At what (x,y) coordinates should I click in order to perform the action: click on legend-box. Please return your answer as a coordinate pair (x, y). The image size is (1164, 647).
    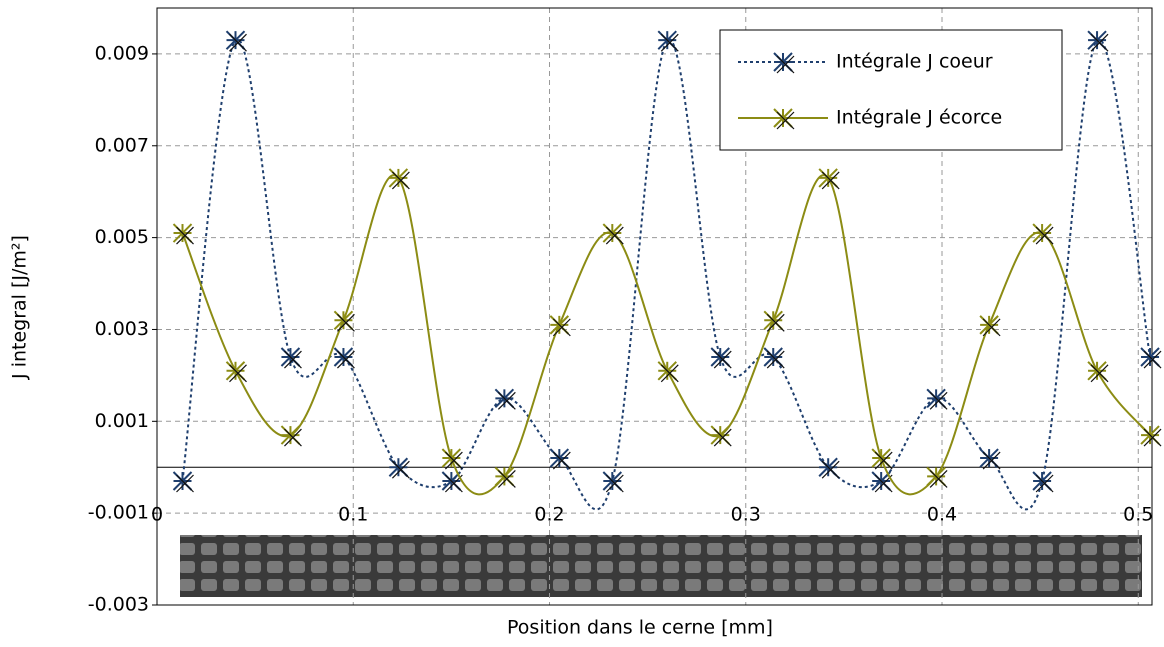
    Looking at the image, I should click on (891, 90).